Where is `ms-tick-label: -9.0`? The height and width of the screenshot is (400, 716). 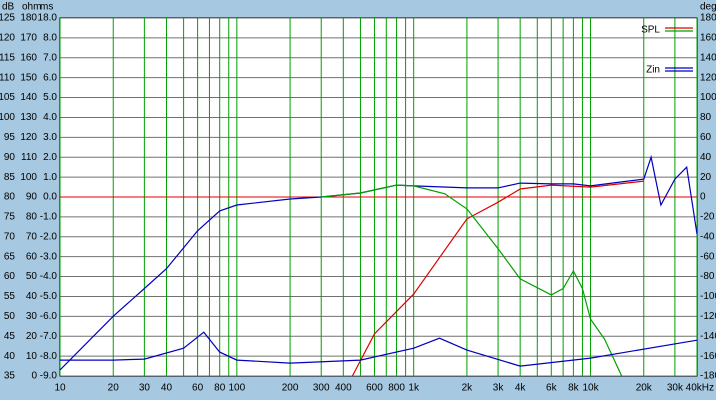 ms-tick-label: -9.0 is located at coordinates (49, 376).